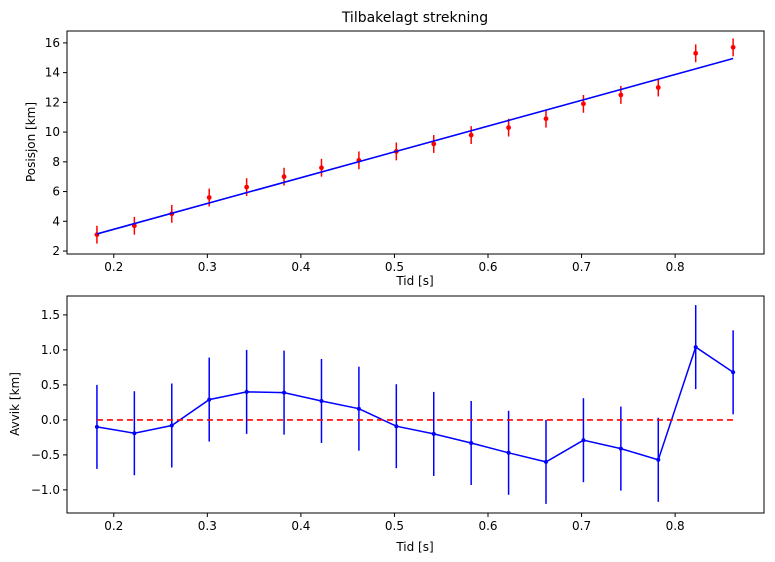 The width and height of the screenshot is (775, 562). What do you see at coordinates (300, 526) in the screenshot?
I see `bottom-x-tick-label: 0.4` at bounding box center [300, 526].